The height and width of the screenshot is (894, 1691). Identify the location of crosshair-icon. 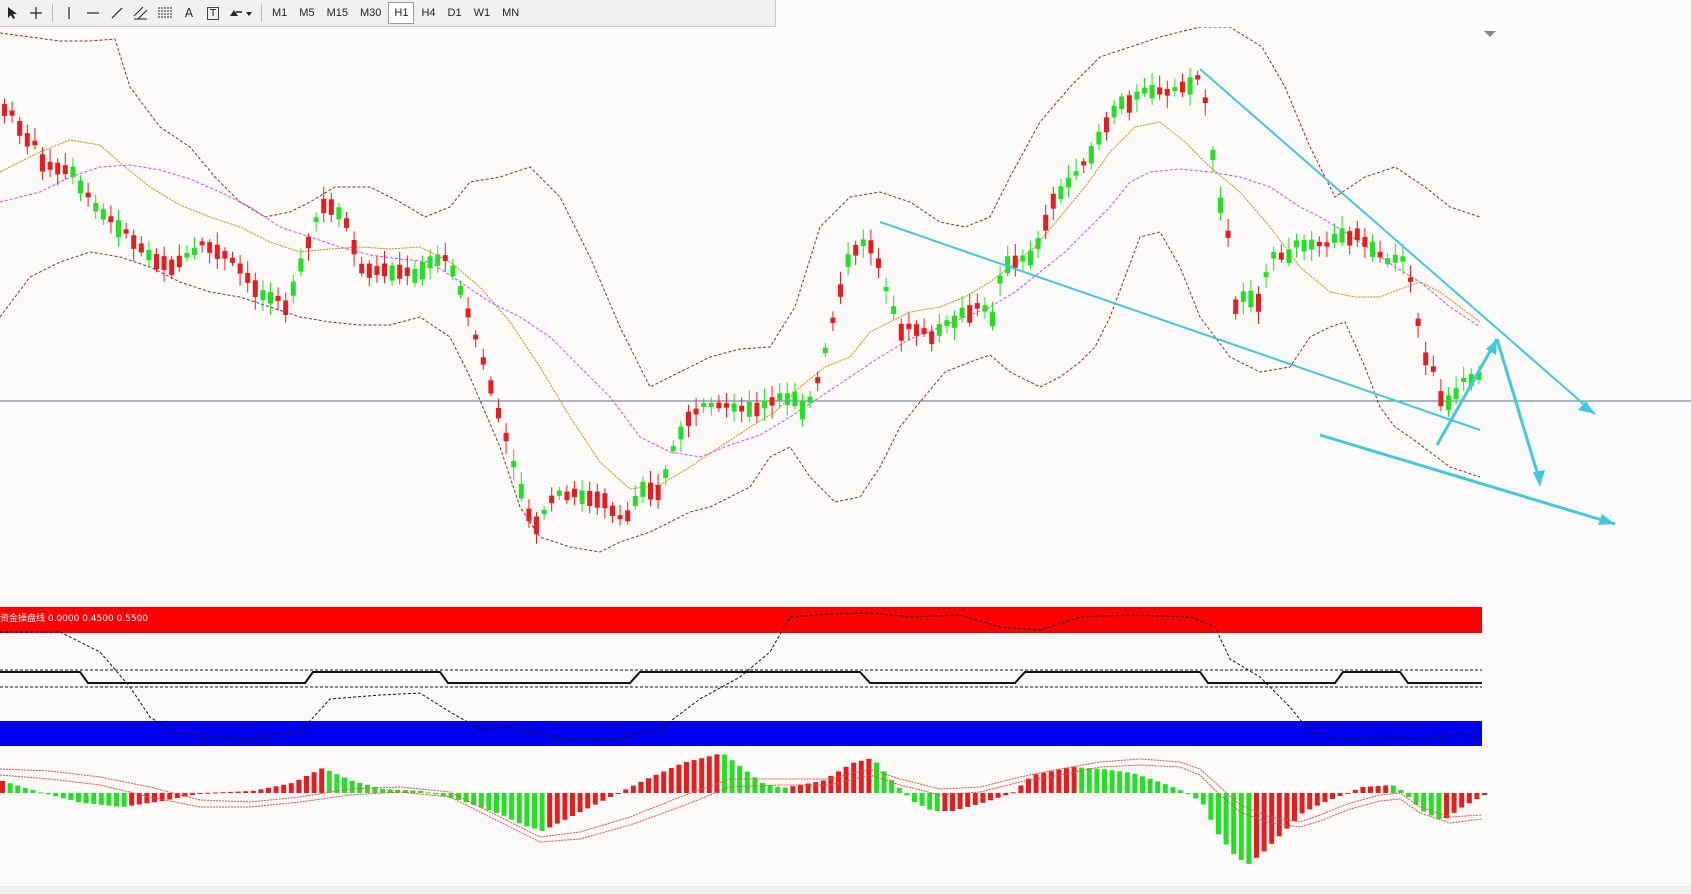
(36, 13).